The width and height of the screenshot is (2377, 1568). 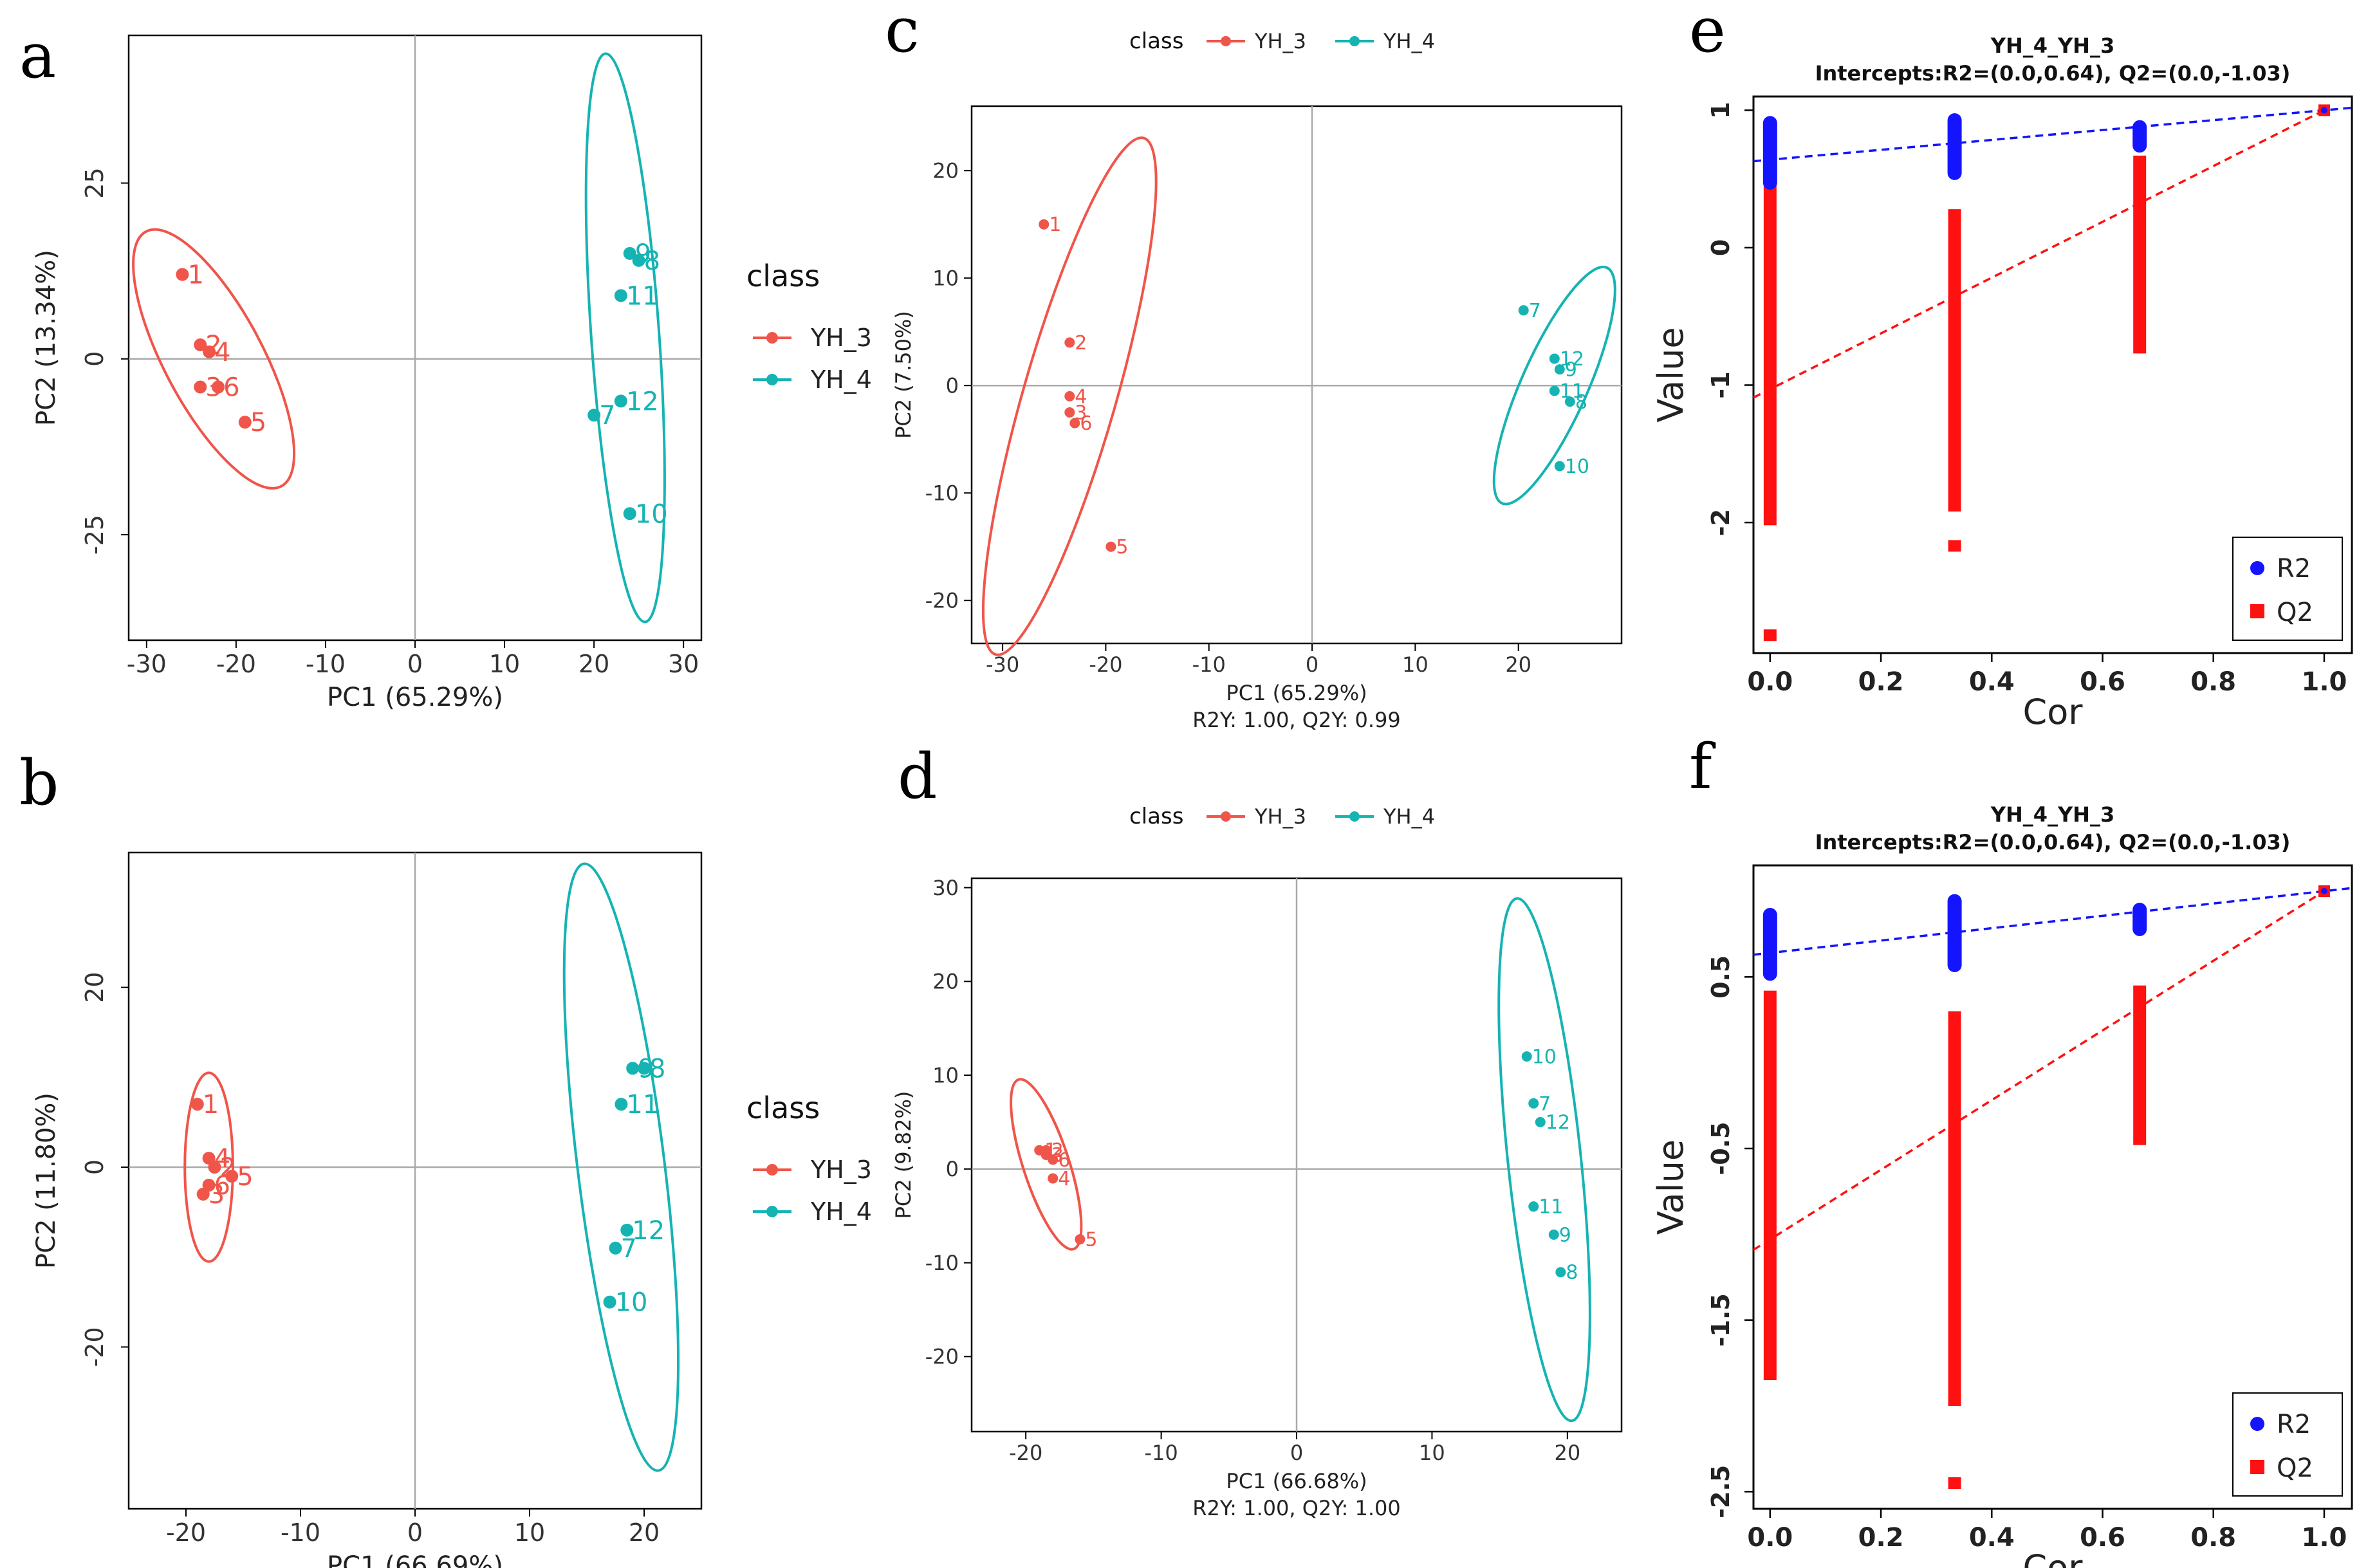 What do you see at coordinates (1296, 720) in the screenshot?
I see `model-stats-label: R2Y: 1.00, Q2Y: 0.99` at bounding box center [1296, 720].